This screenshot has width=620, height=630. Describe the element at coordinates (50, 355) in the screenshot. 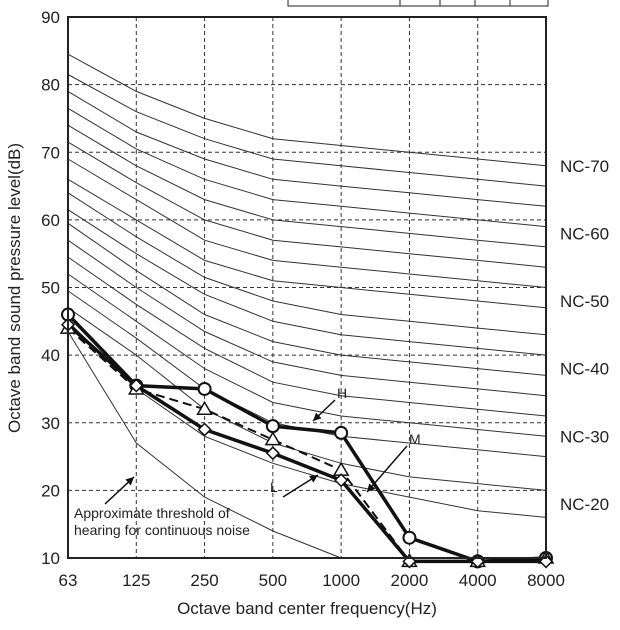

I see `y-tick-label: 40` at that location.